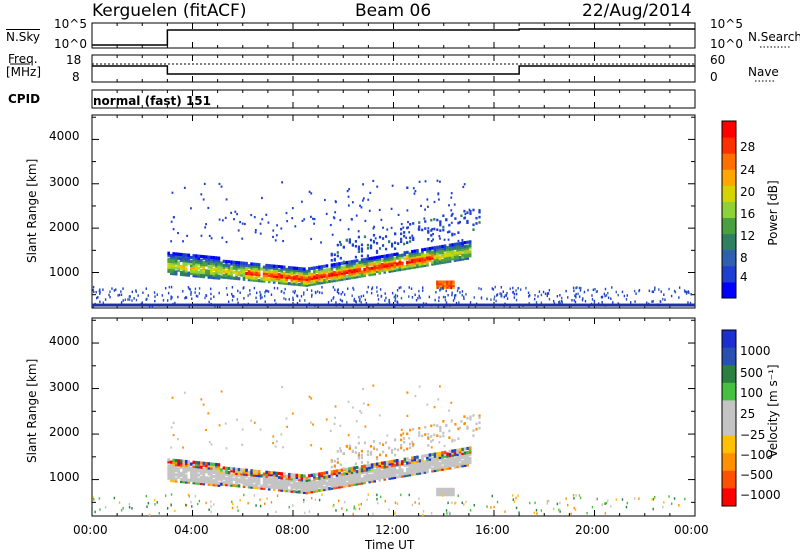 The height and width of the screenshot is (554, 800). What do you see at coordinates (637, 11) in the screenshot?
I see `date-title: 22/Aug/2014` at bounding box center [637, 11].